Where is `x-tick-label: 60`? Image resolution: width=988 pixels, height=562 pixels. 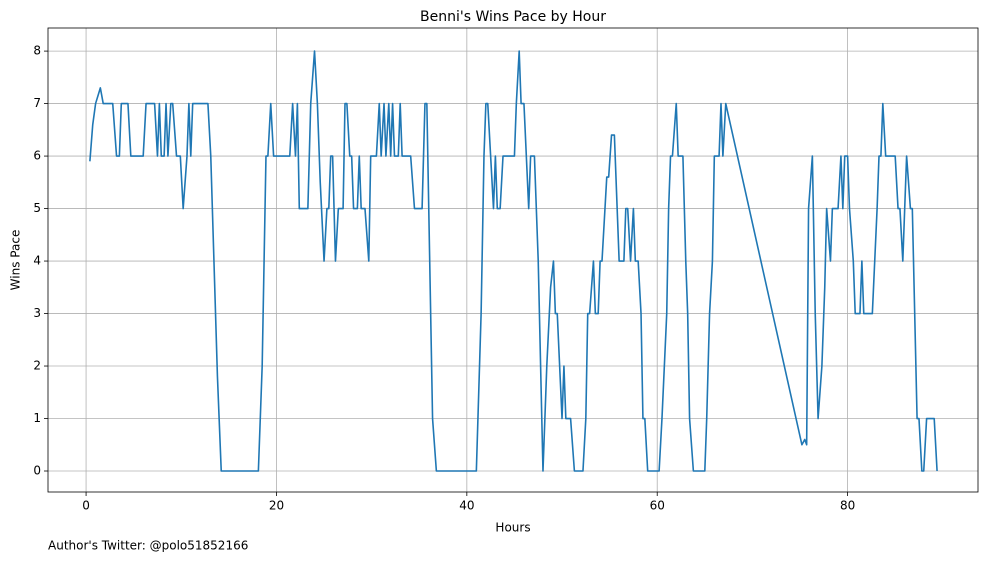 x-tick-label: 60 is located at coordinates (657, 506).